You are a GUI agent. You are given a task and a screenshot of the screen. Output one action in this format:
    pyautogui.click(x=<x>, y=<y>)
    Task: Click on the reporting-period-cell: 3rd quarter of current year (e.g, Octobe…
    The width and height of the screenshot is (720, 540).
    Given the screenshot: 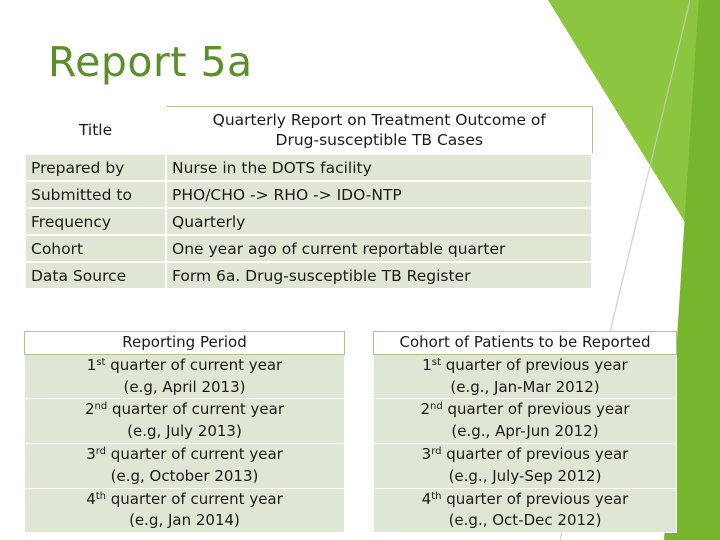 What is the action you would take?
    pyautogui.click(x=184, y=465)
    